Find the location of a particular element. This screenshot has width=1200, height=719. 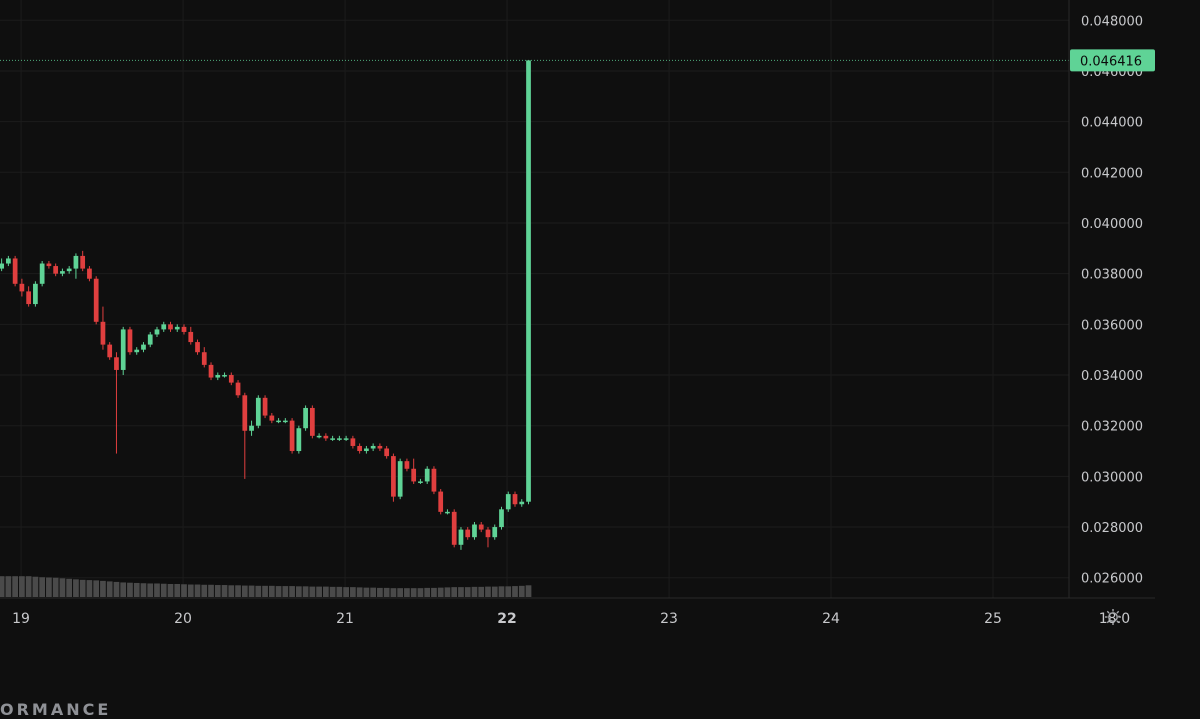

settings-button is located at coordinates (1113, 617).